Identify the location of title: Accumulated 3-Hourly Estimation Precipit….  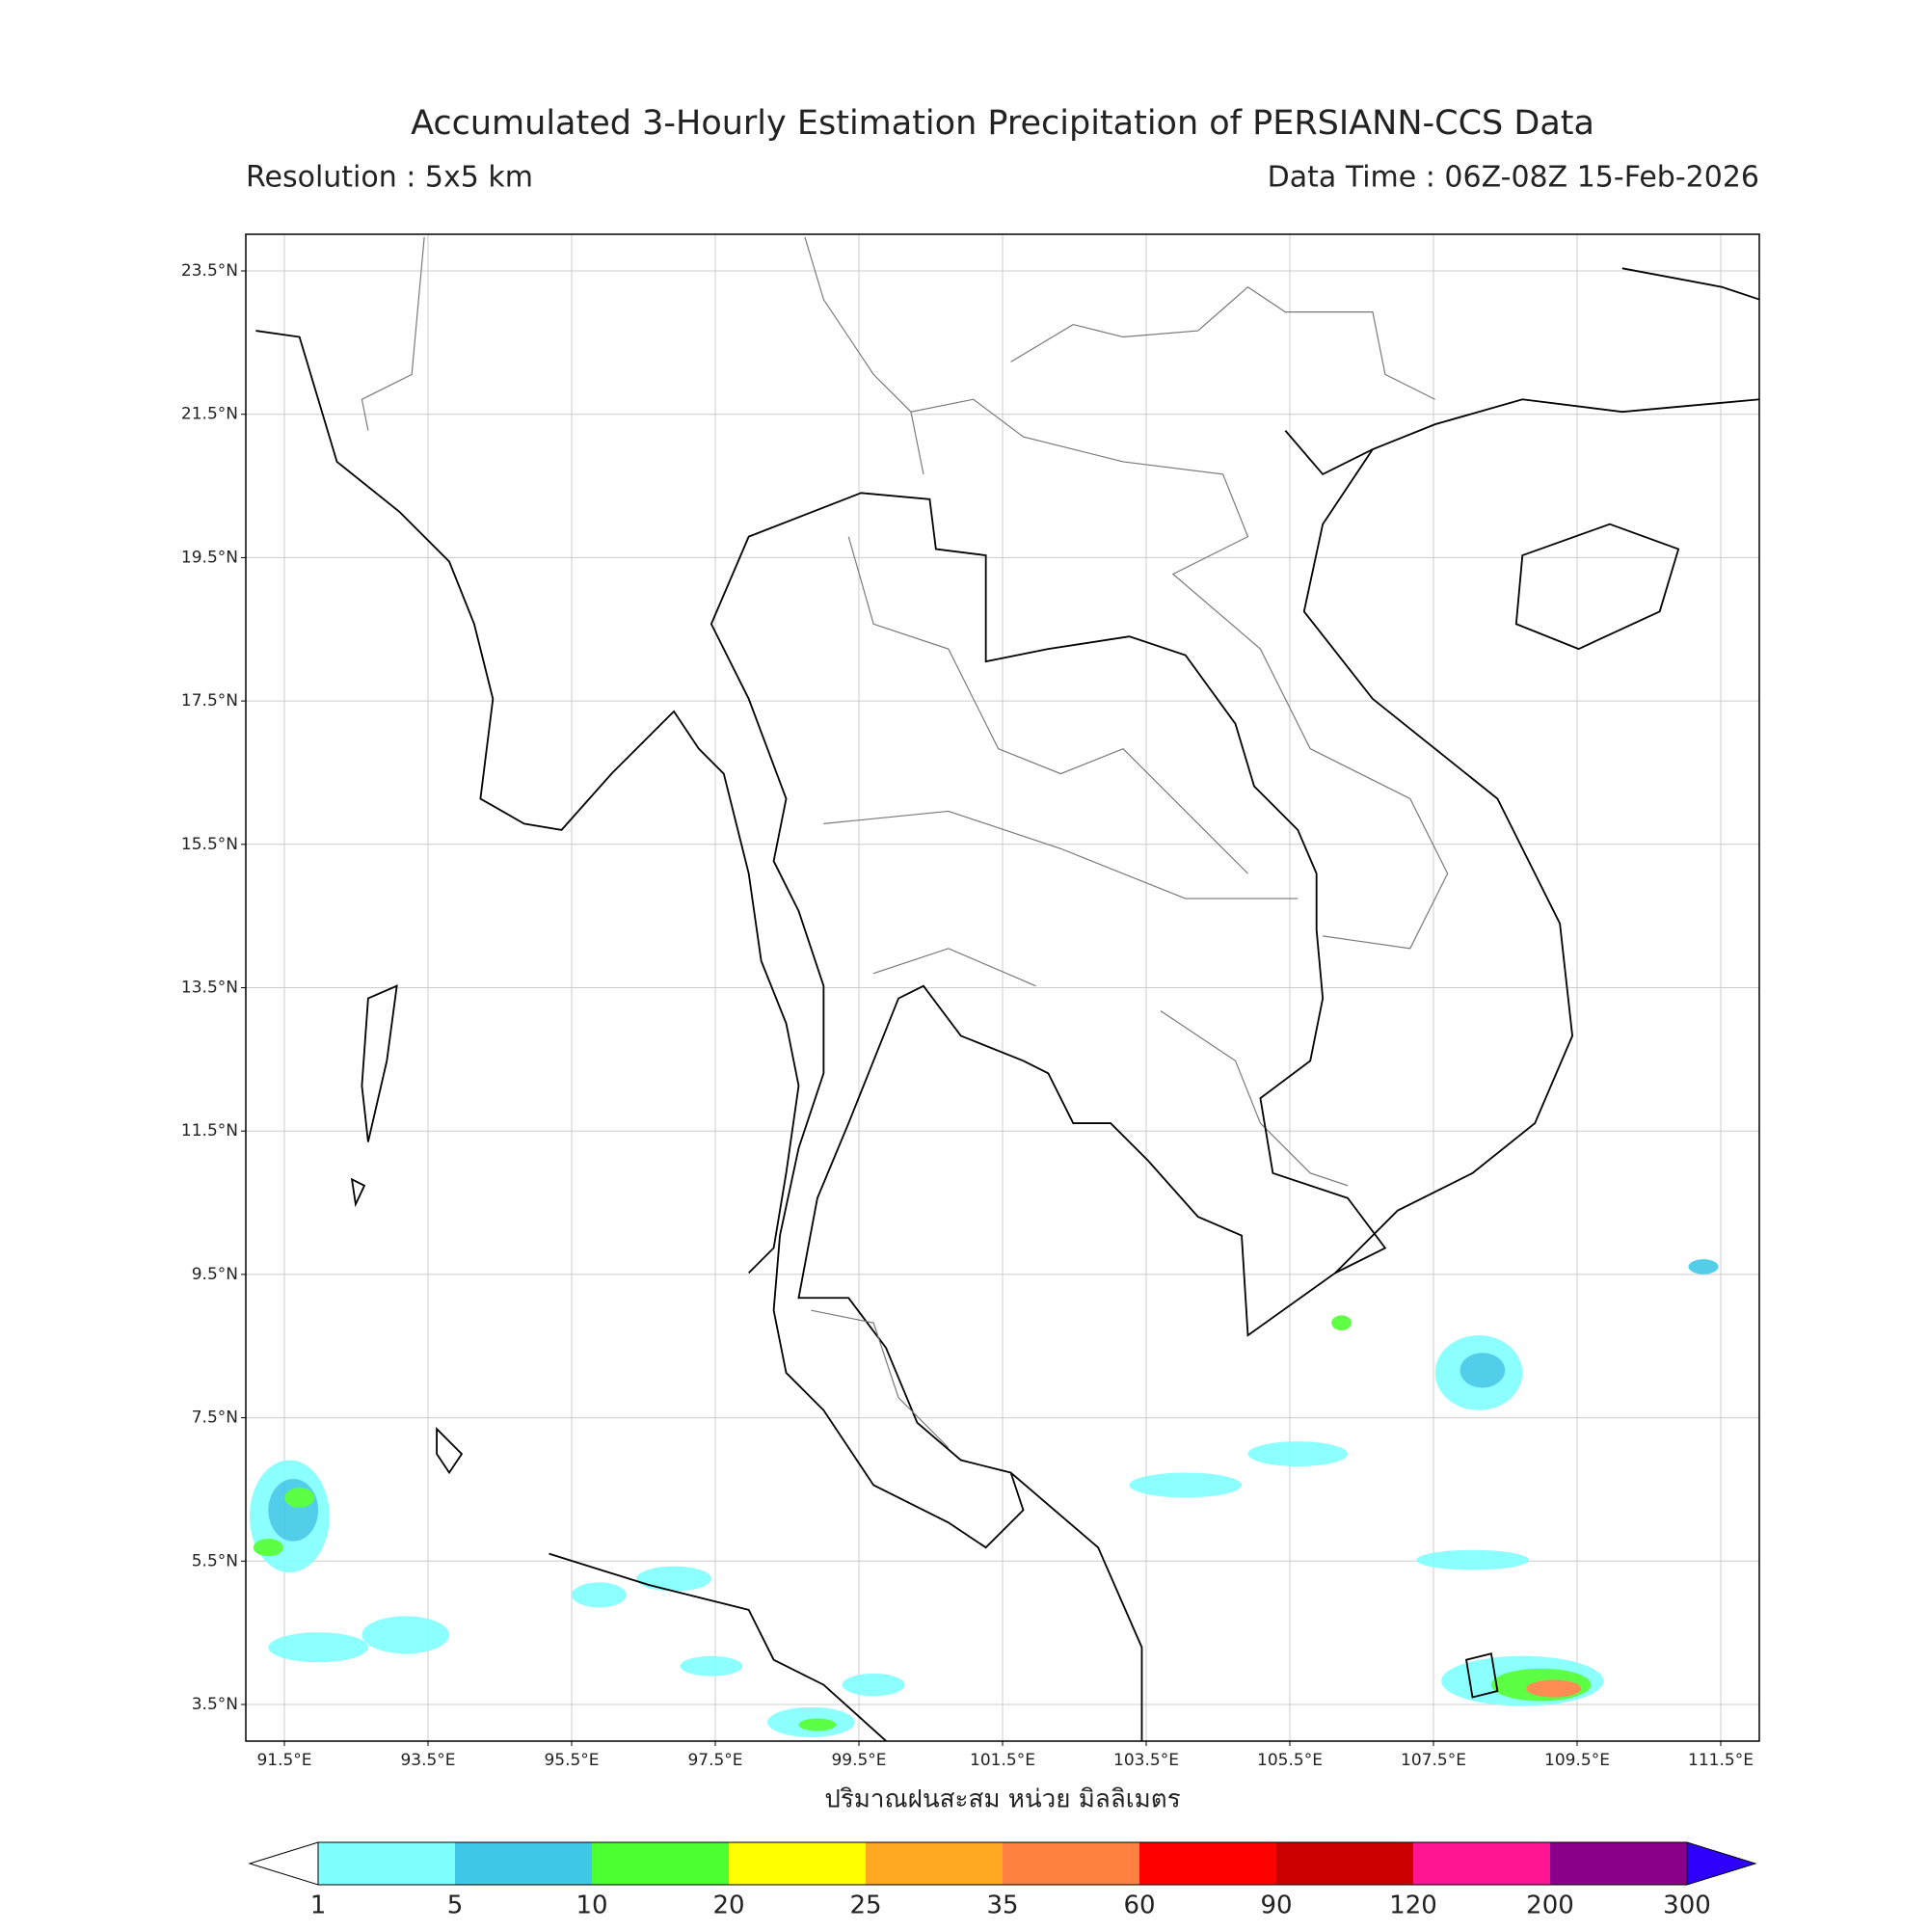
(1002, 124).